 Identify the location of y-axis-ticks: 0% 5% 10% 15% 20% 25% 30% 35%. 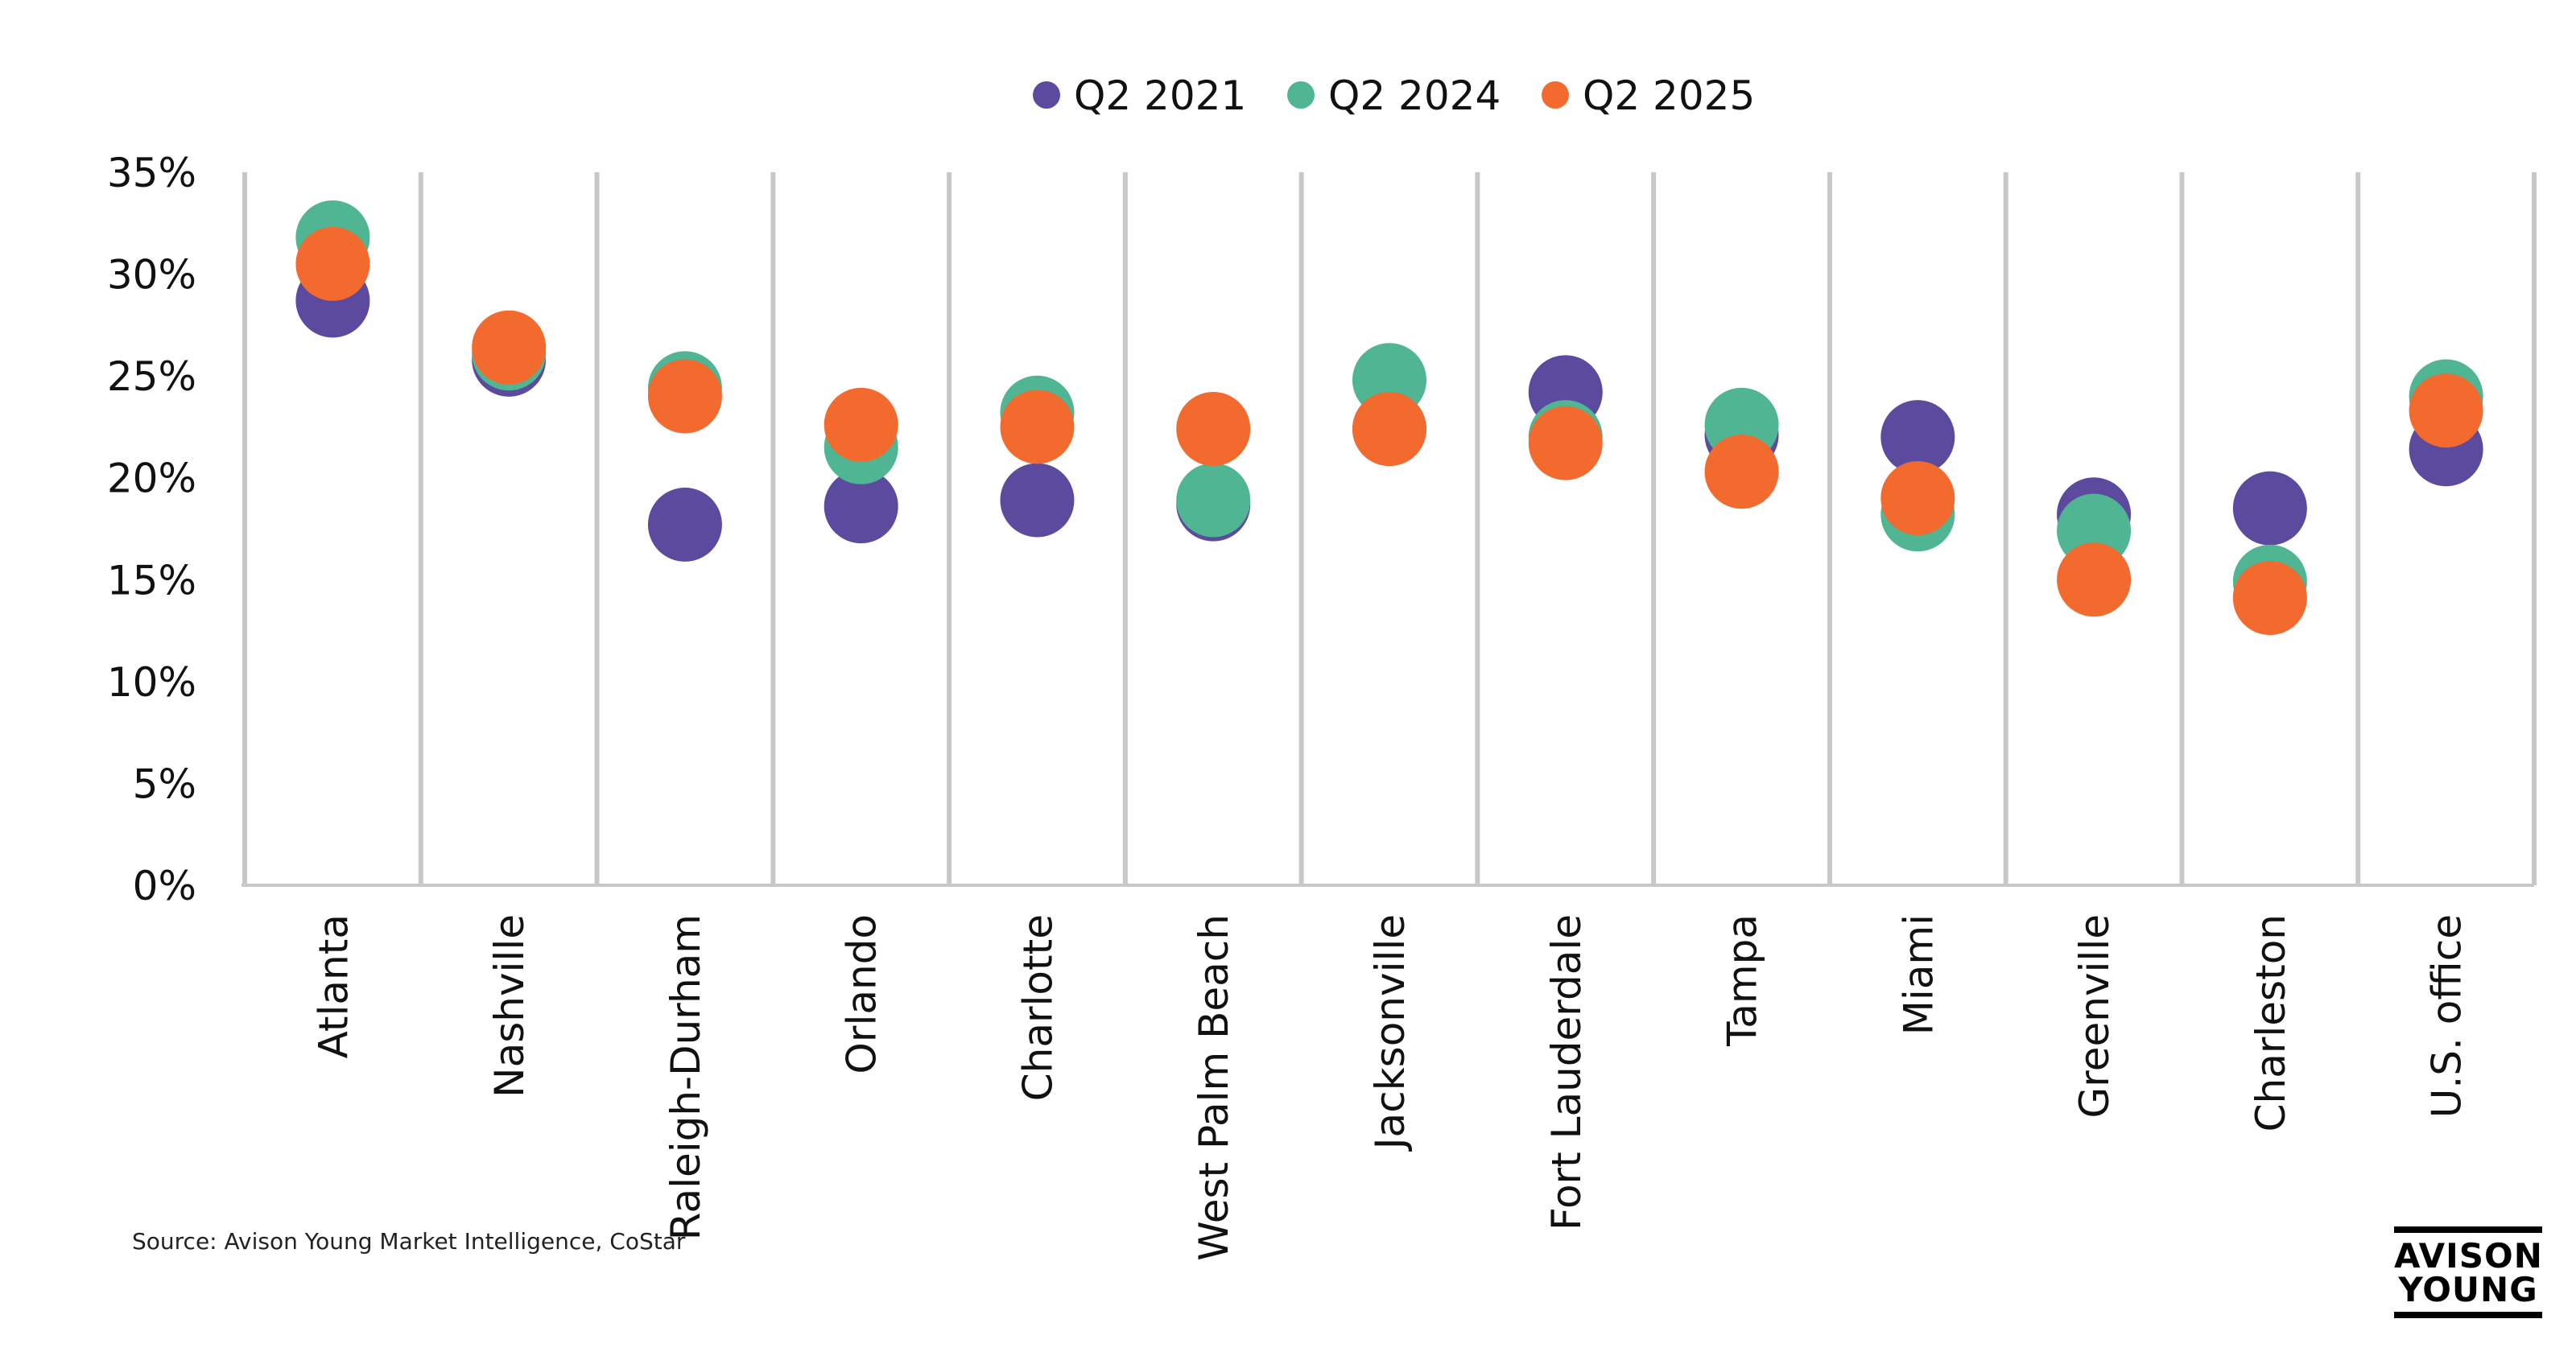
(151, 529).